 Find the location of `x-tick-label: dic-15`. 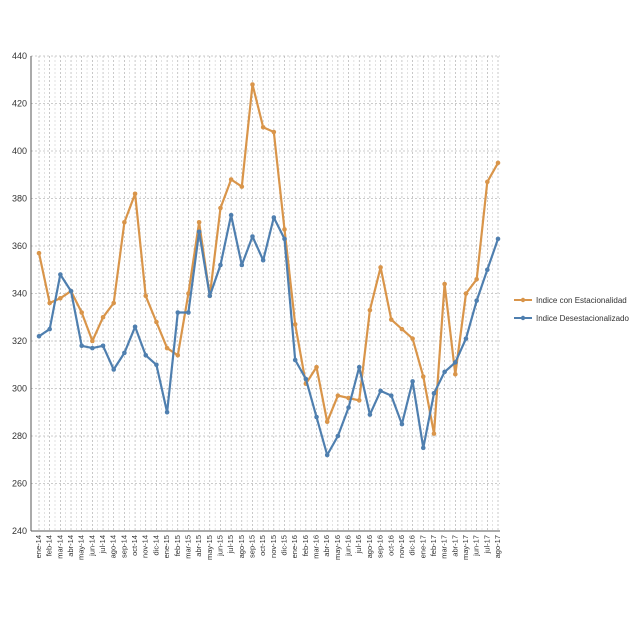

x-tick-label: dic-15 is located at coordinates (284, 545).